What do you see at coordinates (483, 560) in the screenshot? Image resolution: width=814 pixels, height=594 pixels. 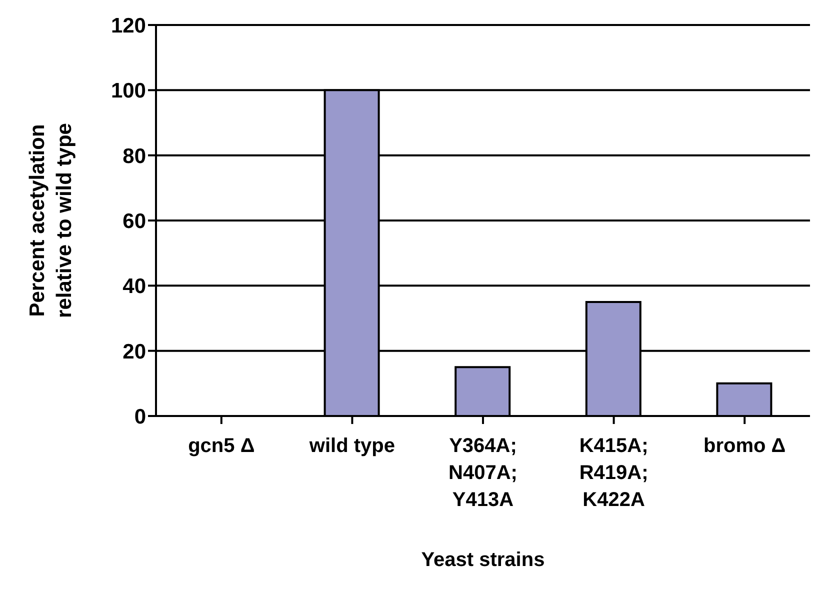 I see `x-axis-title: Yeast strains` at bounding box center [483, 560].